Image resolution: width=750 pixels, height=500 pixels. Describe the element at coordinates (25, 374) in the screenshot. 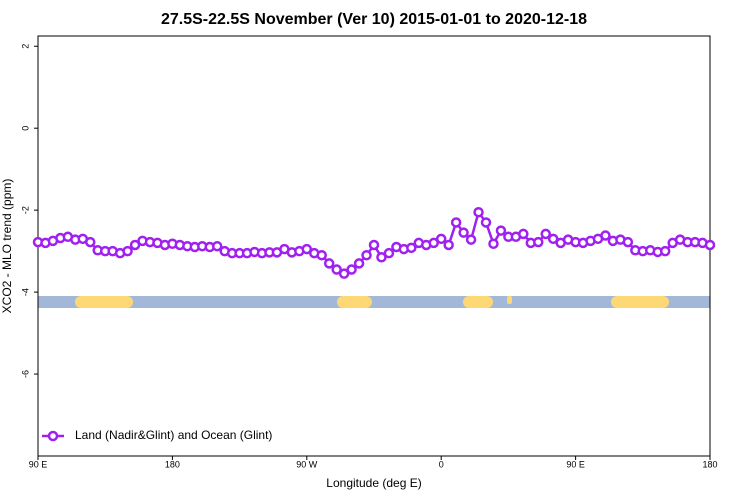

I see `y-tick-label: -6` at that location.